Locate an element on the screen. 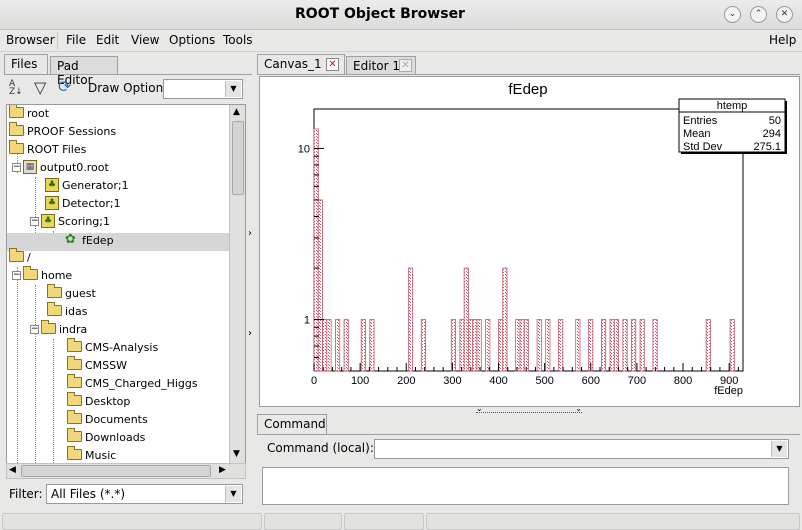 The height and width of the screenshot is (530, 802). tree-item-scoring: − ♣ Scoring;1 is located at coordinates (70, 223).